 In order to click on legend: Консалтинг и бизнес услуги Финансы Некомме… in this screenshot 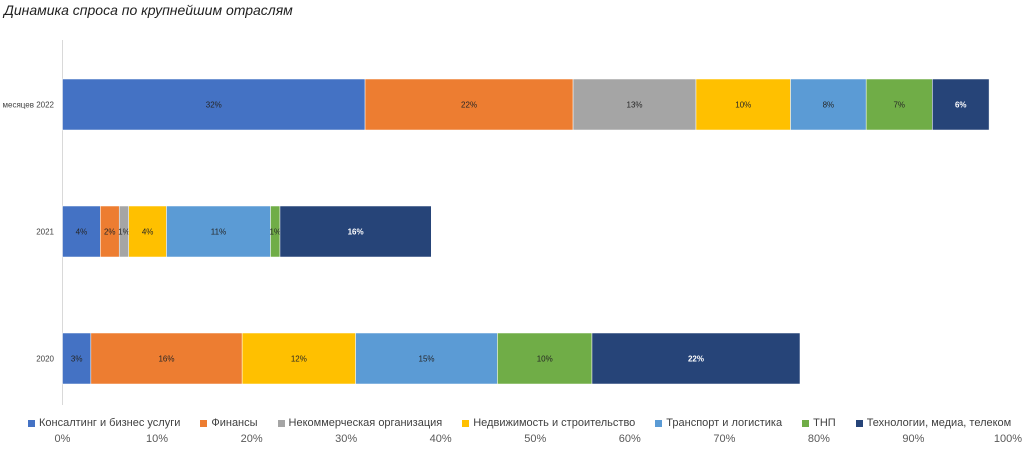, I will do `click(526, 423)`.